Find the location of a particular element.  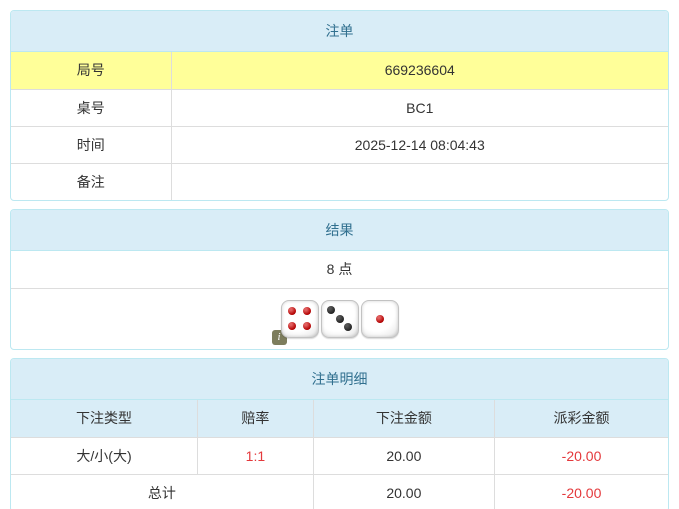

col-header-odds: 赔率 is located at coordinates (255, 419).